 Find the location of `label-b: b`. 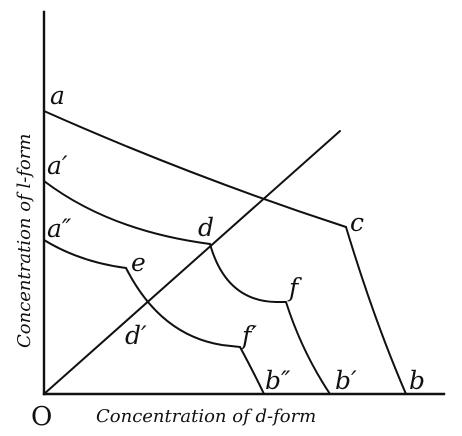

label-b: b is located at coordinates (417, 380).